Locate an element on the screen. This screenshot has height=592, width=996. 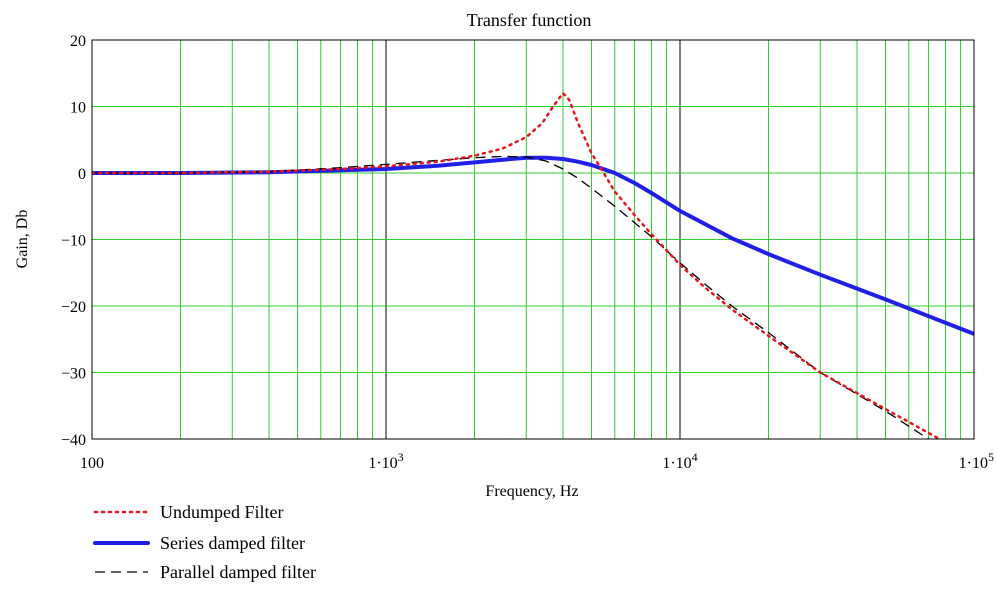
y-tick-label: 20 is located at coordinates (78, 41).